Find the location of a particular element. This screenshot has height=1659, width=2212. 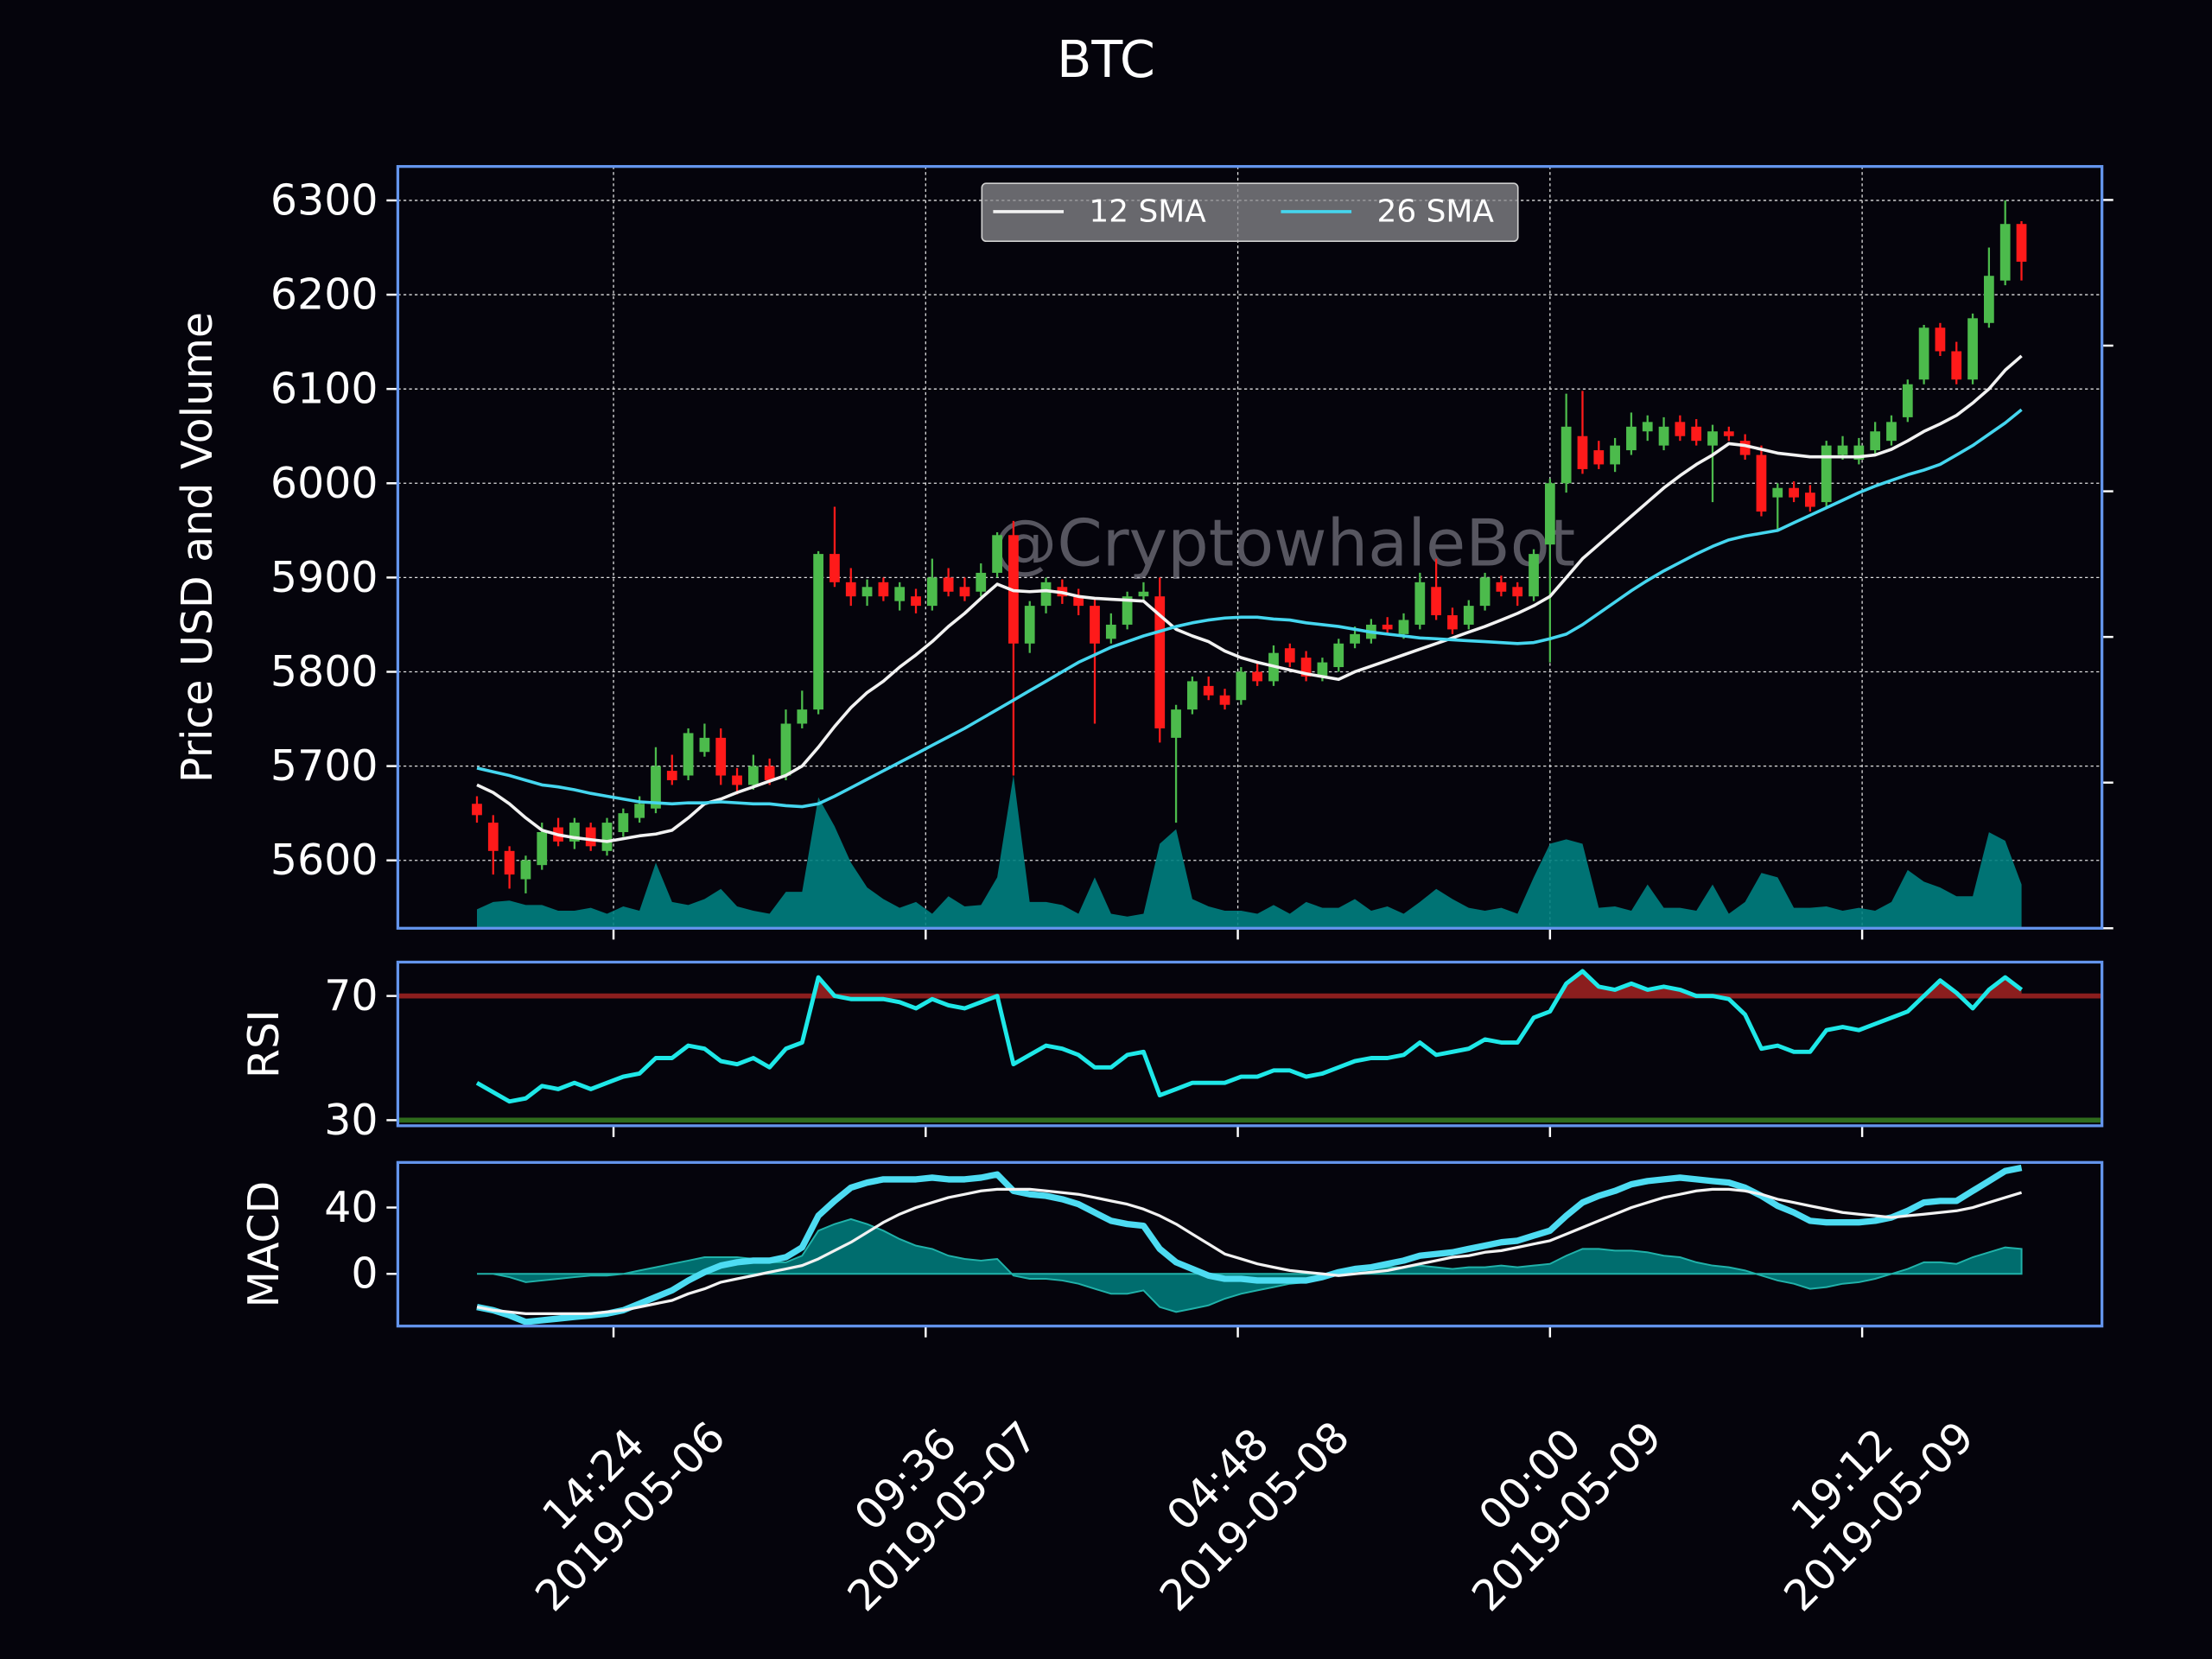

macd-histogram is located at coordinates (1250, 1265).